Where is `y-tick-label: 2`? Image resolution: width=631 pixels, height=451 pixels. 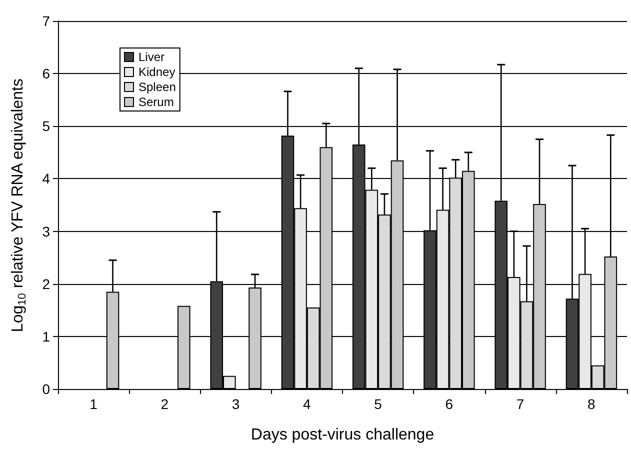 y-tick-label: 2 is located at coordinates (46, 284).